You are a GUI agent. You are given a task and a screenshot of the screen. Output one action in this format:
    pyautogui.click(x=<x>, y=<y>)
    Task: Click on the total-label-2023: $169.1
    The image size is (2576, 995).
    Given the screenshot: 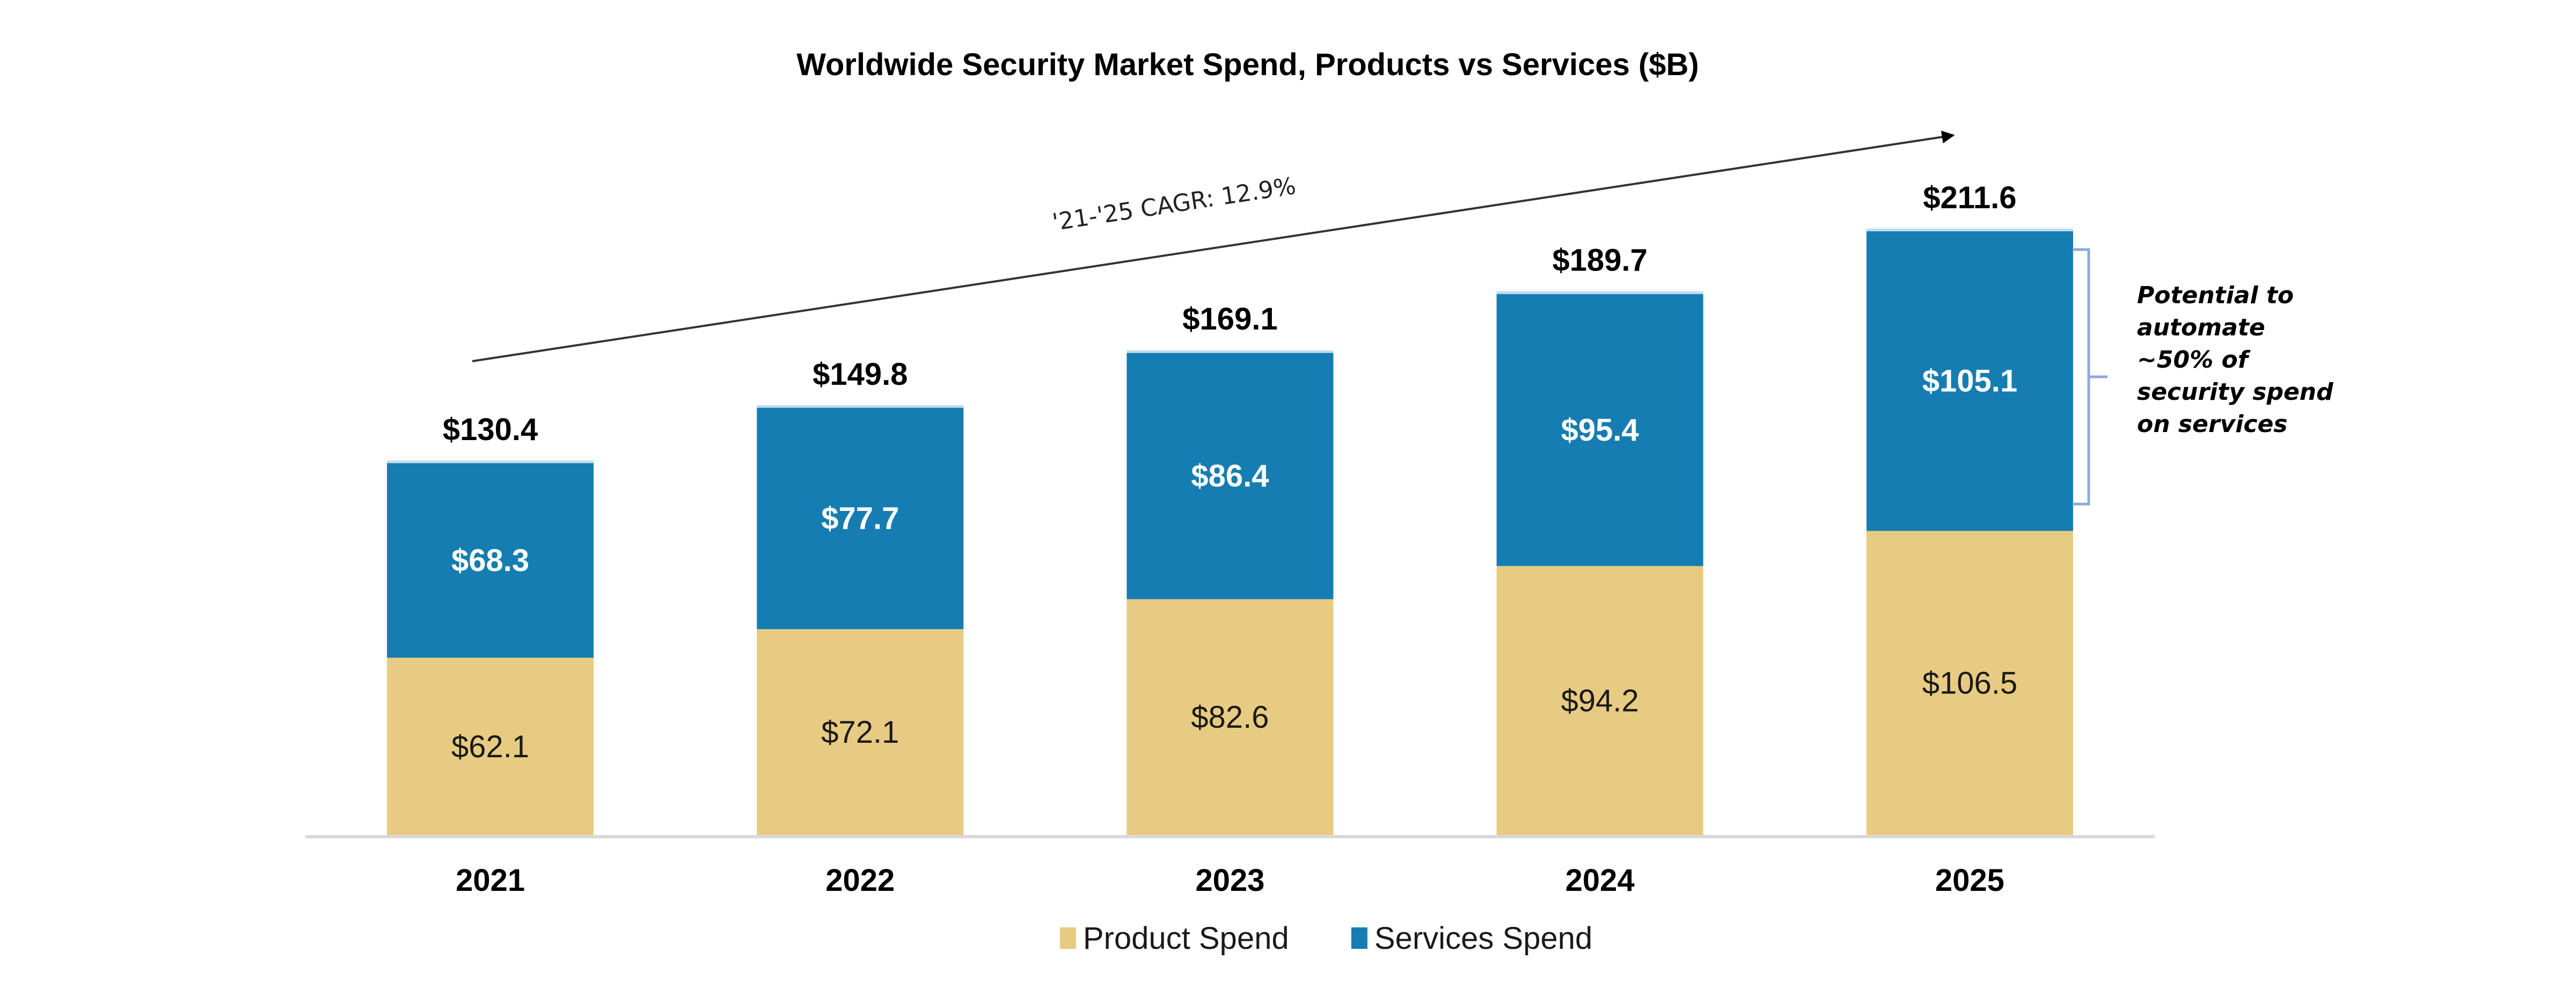 What is the action you would take?
    pyautogui.click(x=1229, y=319)
    